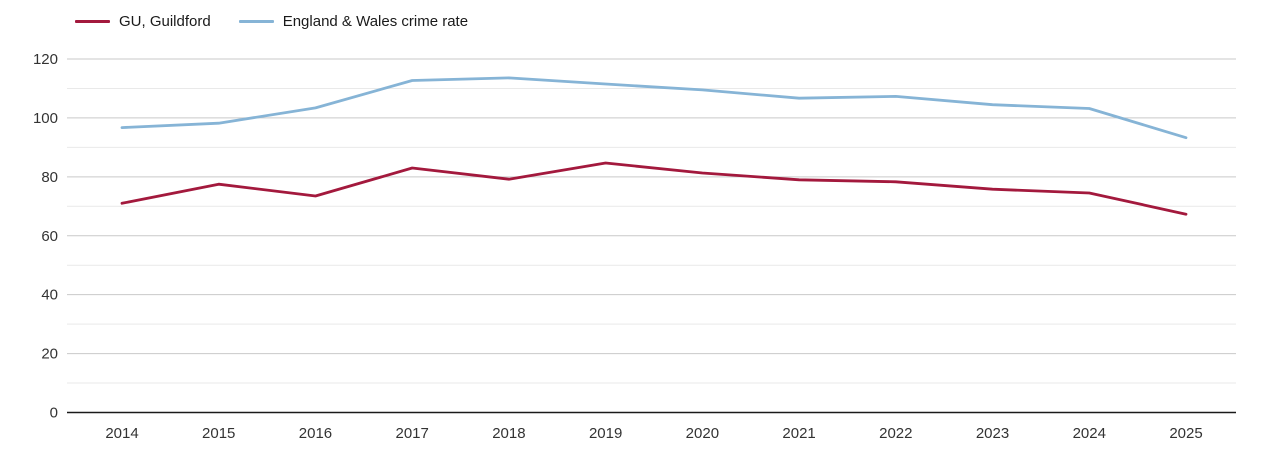 Image resolution: width=1270 pixels, height=450 pixels. Describe the element at coordinates (45, 118) in the screenshot. I see `y-axis-tick-label: 100` at that location.